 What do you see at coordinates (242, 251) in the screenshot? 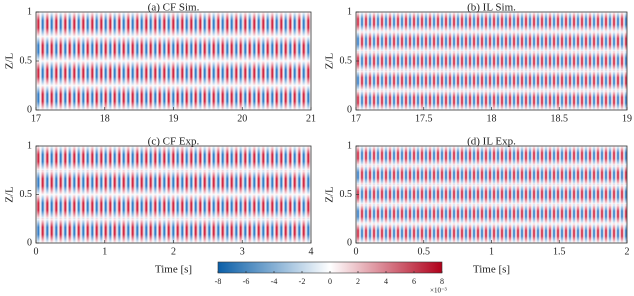
I see `x-tick-label: 3` at bounding box center [242, 251].